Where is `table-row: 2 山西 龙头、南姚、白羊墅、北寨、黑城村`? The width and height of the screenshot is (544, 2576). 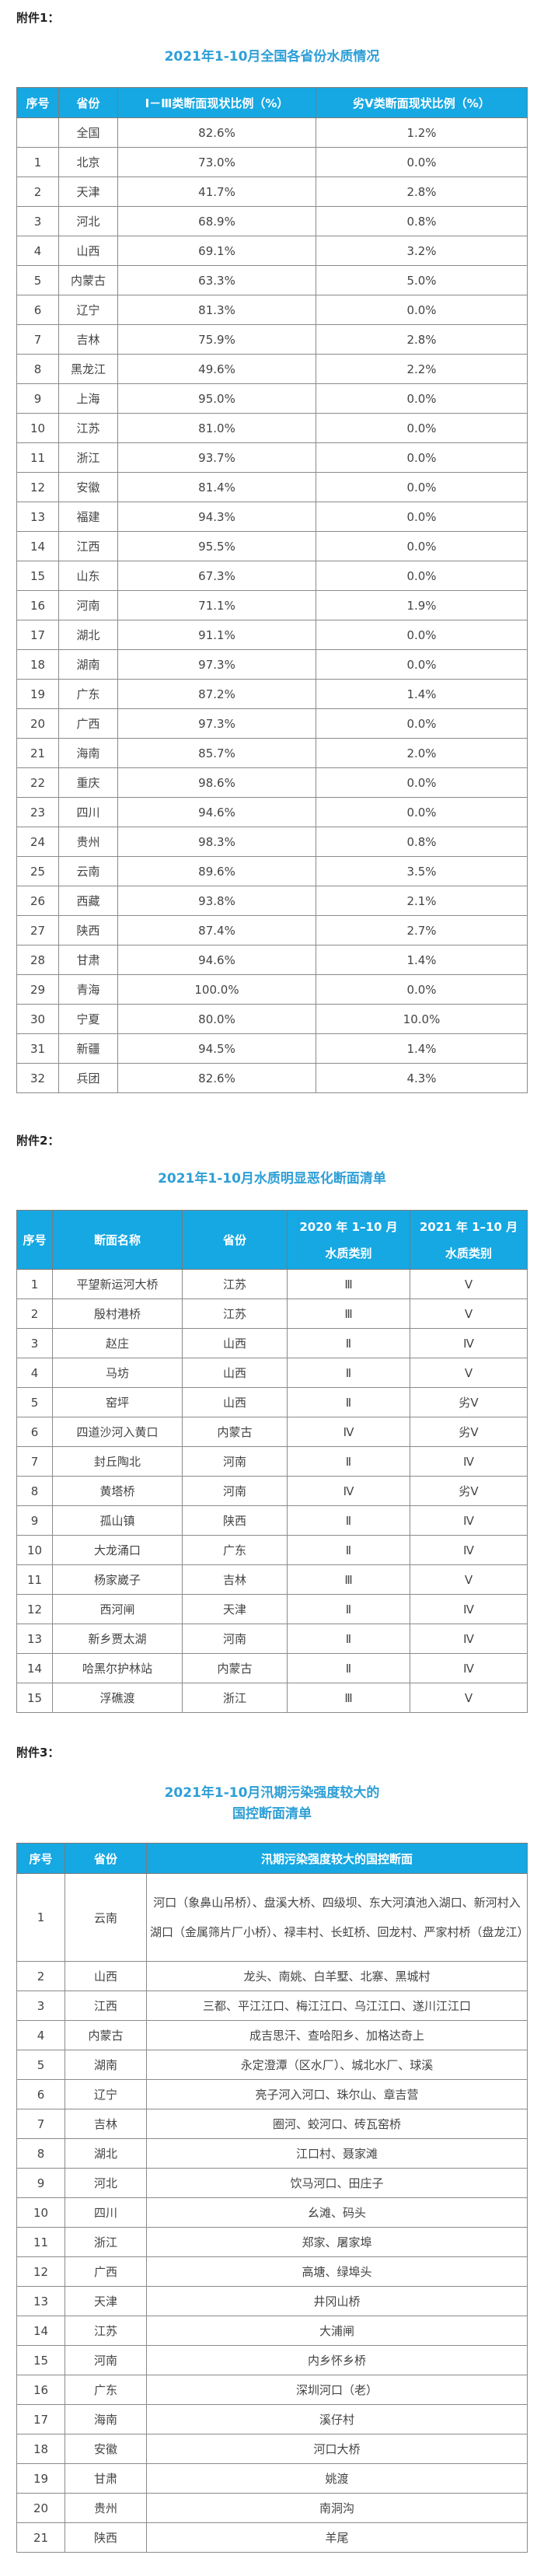 table-row: 2 山西 龙头、南姚、白羊墅、北寨、黑城村 is located at coordinates (272, 1976).